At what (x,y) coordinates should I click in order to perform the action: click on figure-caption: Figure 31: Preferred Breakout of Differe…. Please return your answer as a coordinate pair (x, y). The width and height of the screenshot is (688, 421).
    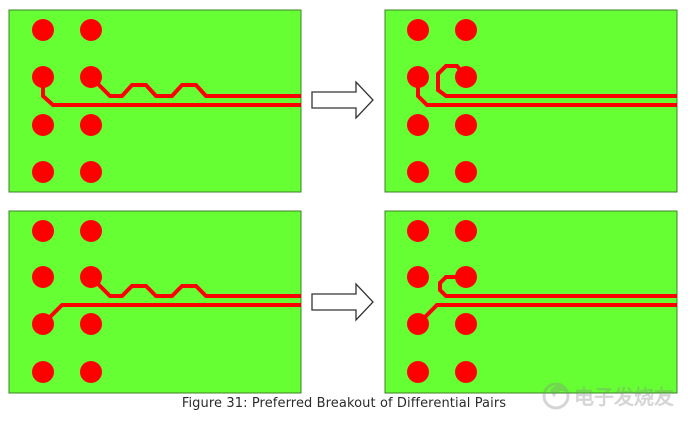
    Looking at the image, I should click on (344, 403).